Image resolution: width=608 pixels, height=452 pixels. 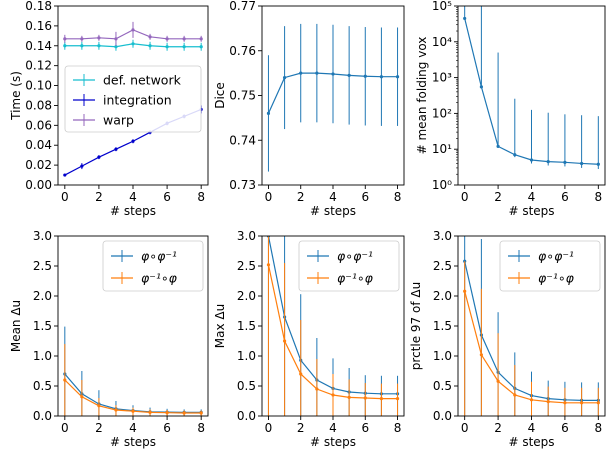 I want to click on legend-label: φ∘φ⁻¹, so click(x=556, y=256).